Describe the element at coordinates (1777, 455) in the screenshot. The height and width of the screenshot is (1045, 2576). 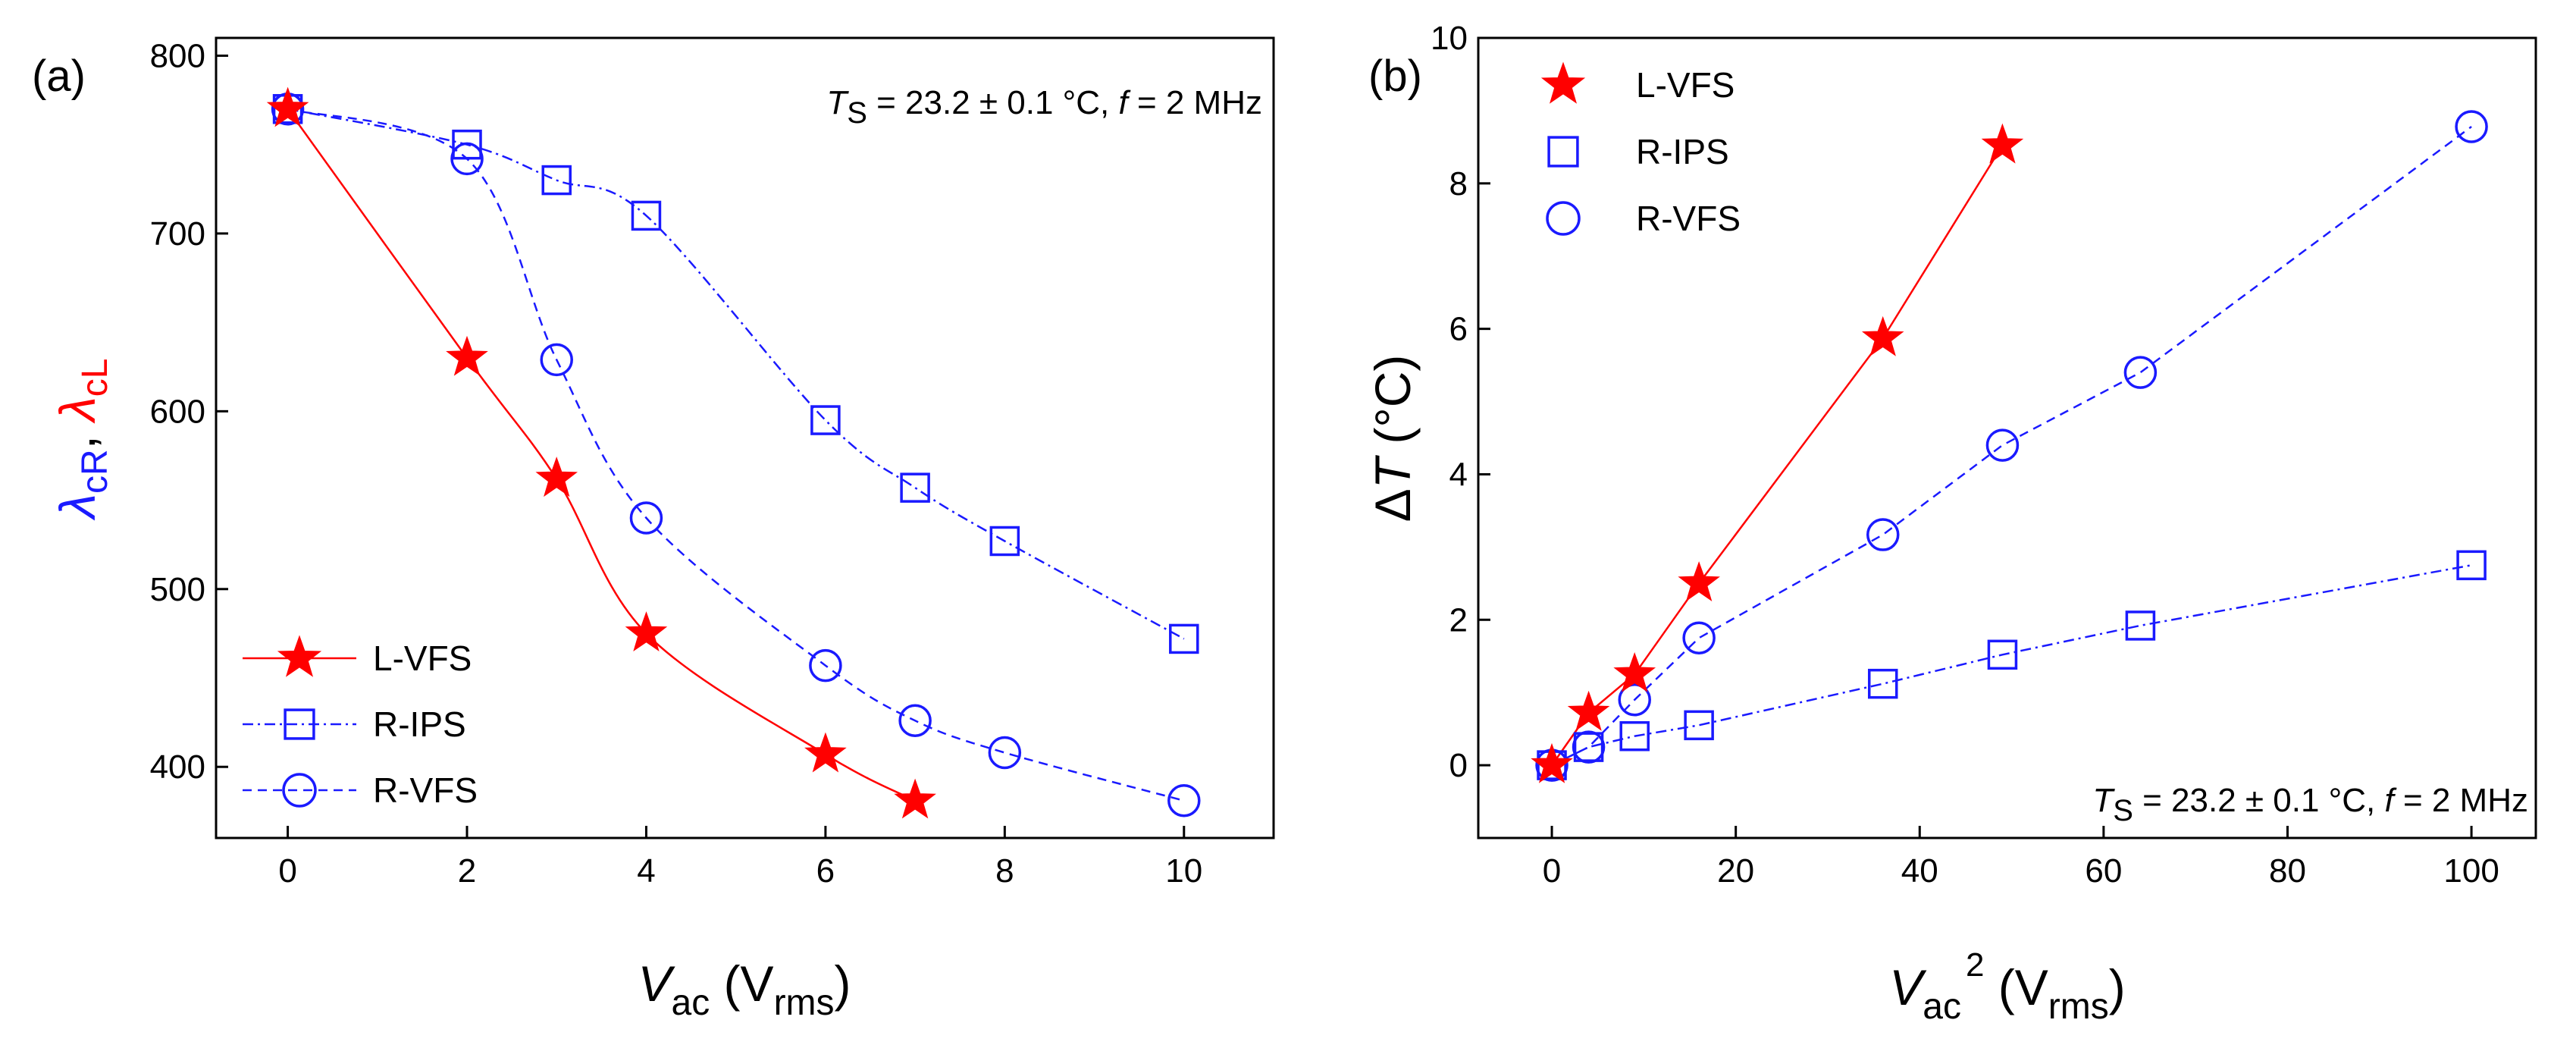
I see `series-line-l-vfs` at that location.